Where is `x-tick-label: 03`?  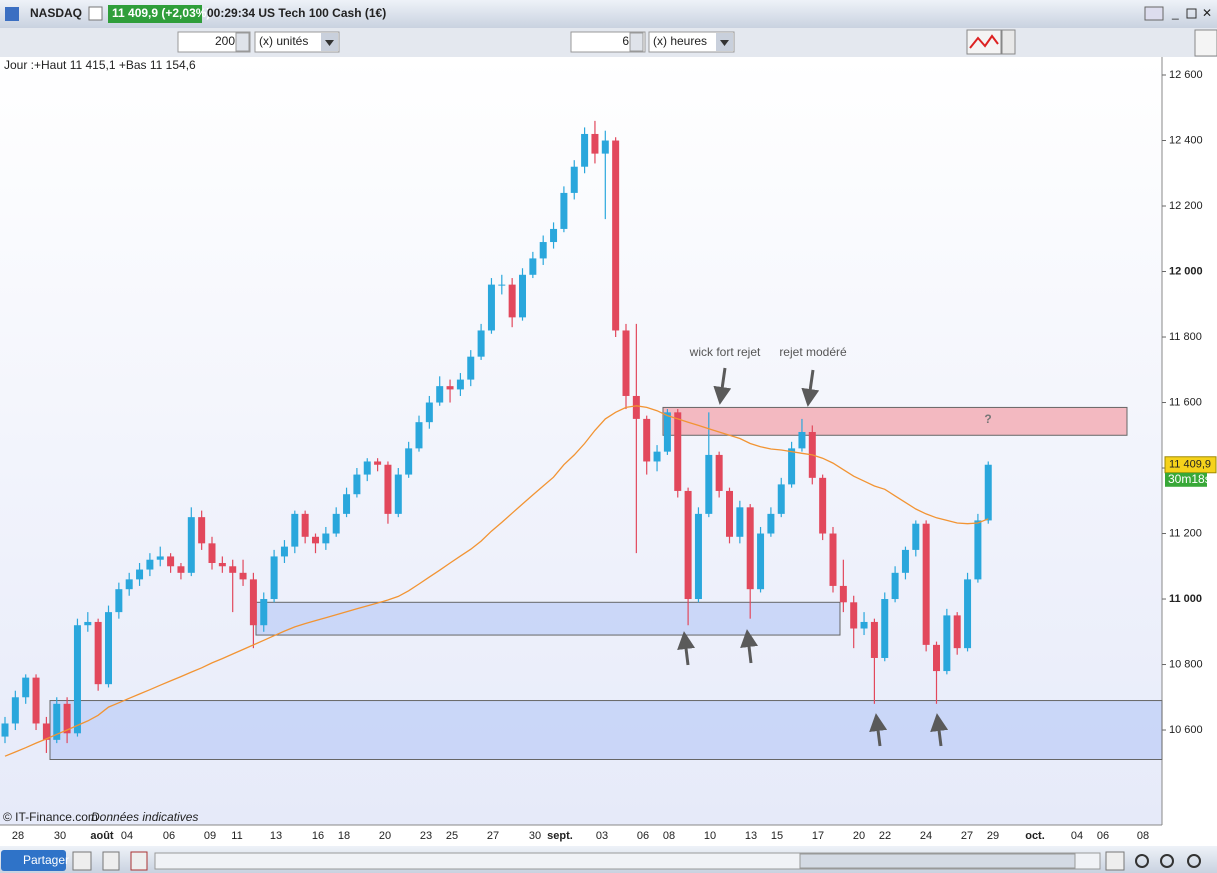
x-tick-label: 03 is located at coordinates (602, 836).